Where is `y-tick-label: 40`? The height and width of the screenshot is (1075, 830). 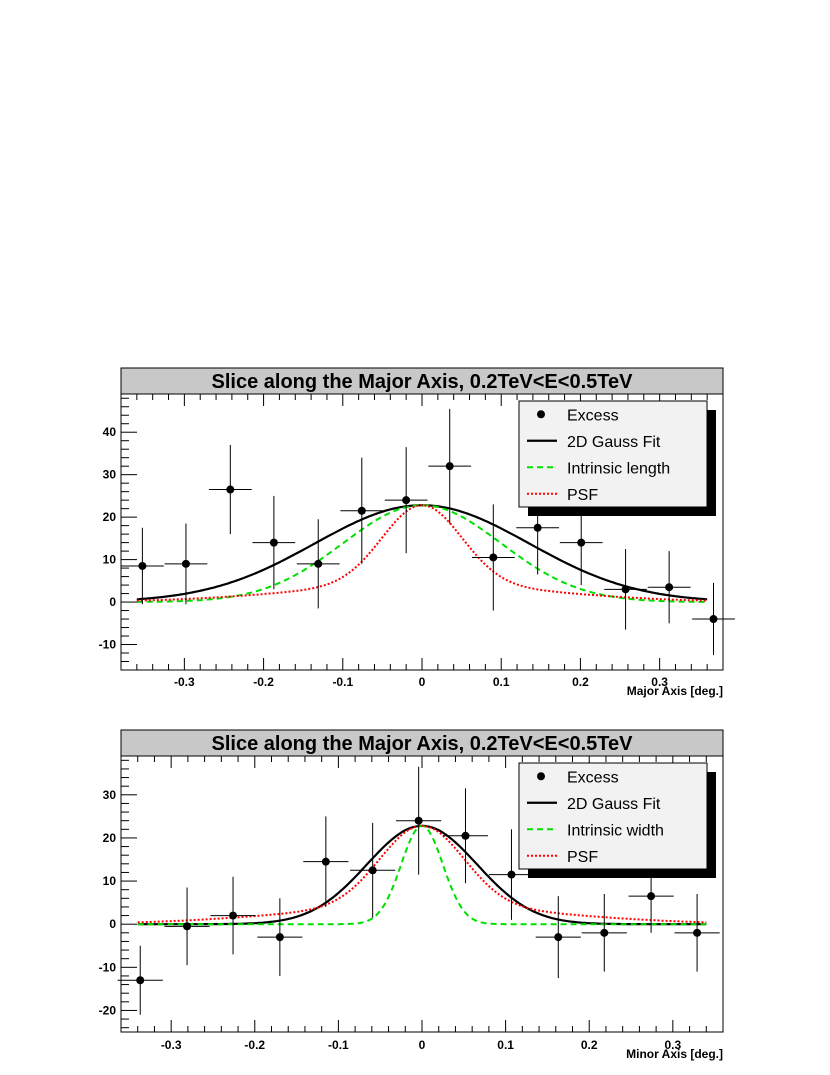
y-tick-label: 40 is located at coordinates (110, 432).